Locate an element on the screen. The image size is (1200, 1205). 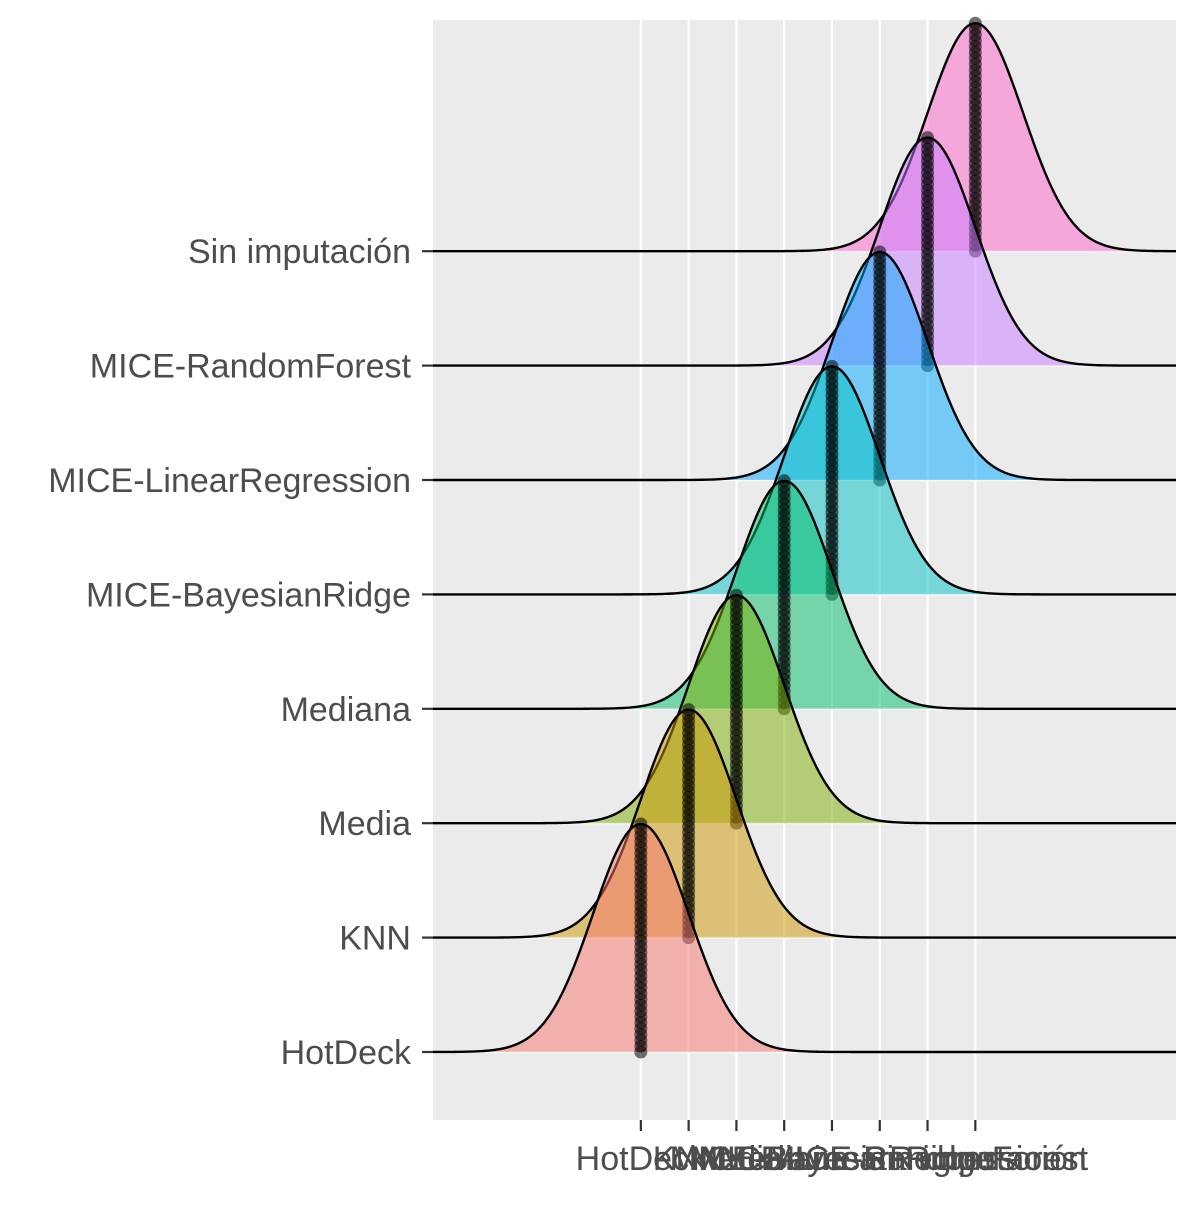
ridge-outline-mediana is located at coordinates (804, 594).